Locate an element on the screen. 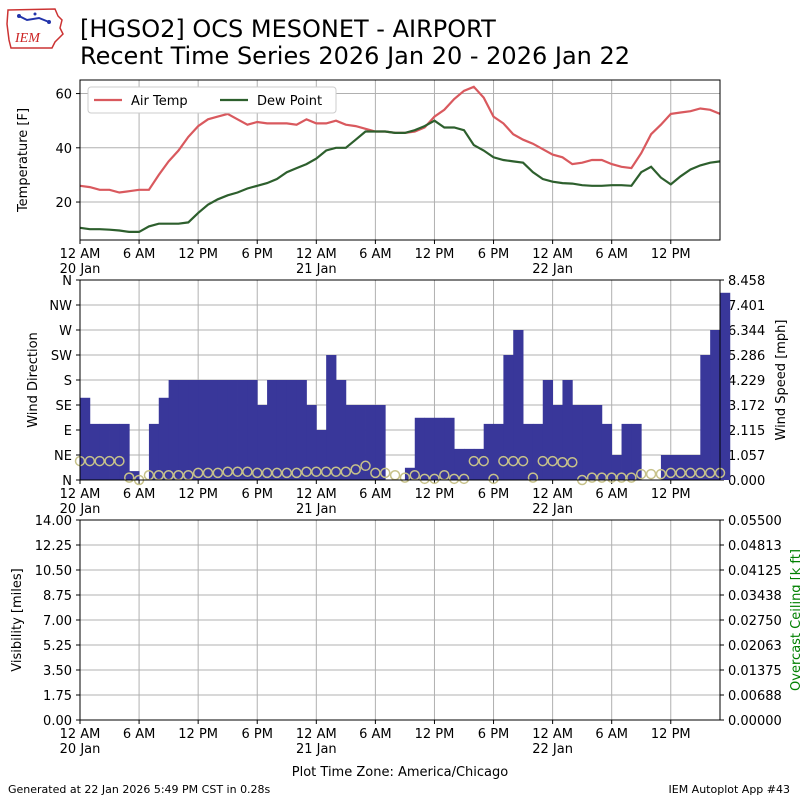 The width and height of the screenshot is (800, 800). y-tick-label: 0.00 is located at coordinates (57, 721).